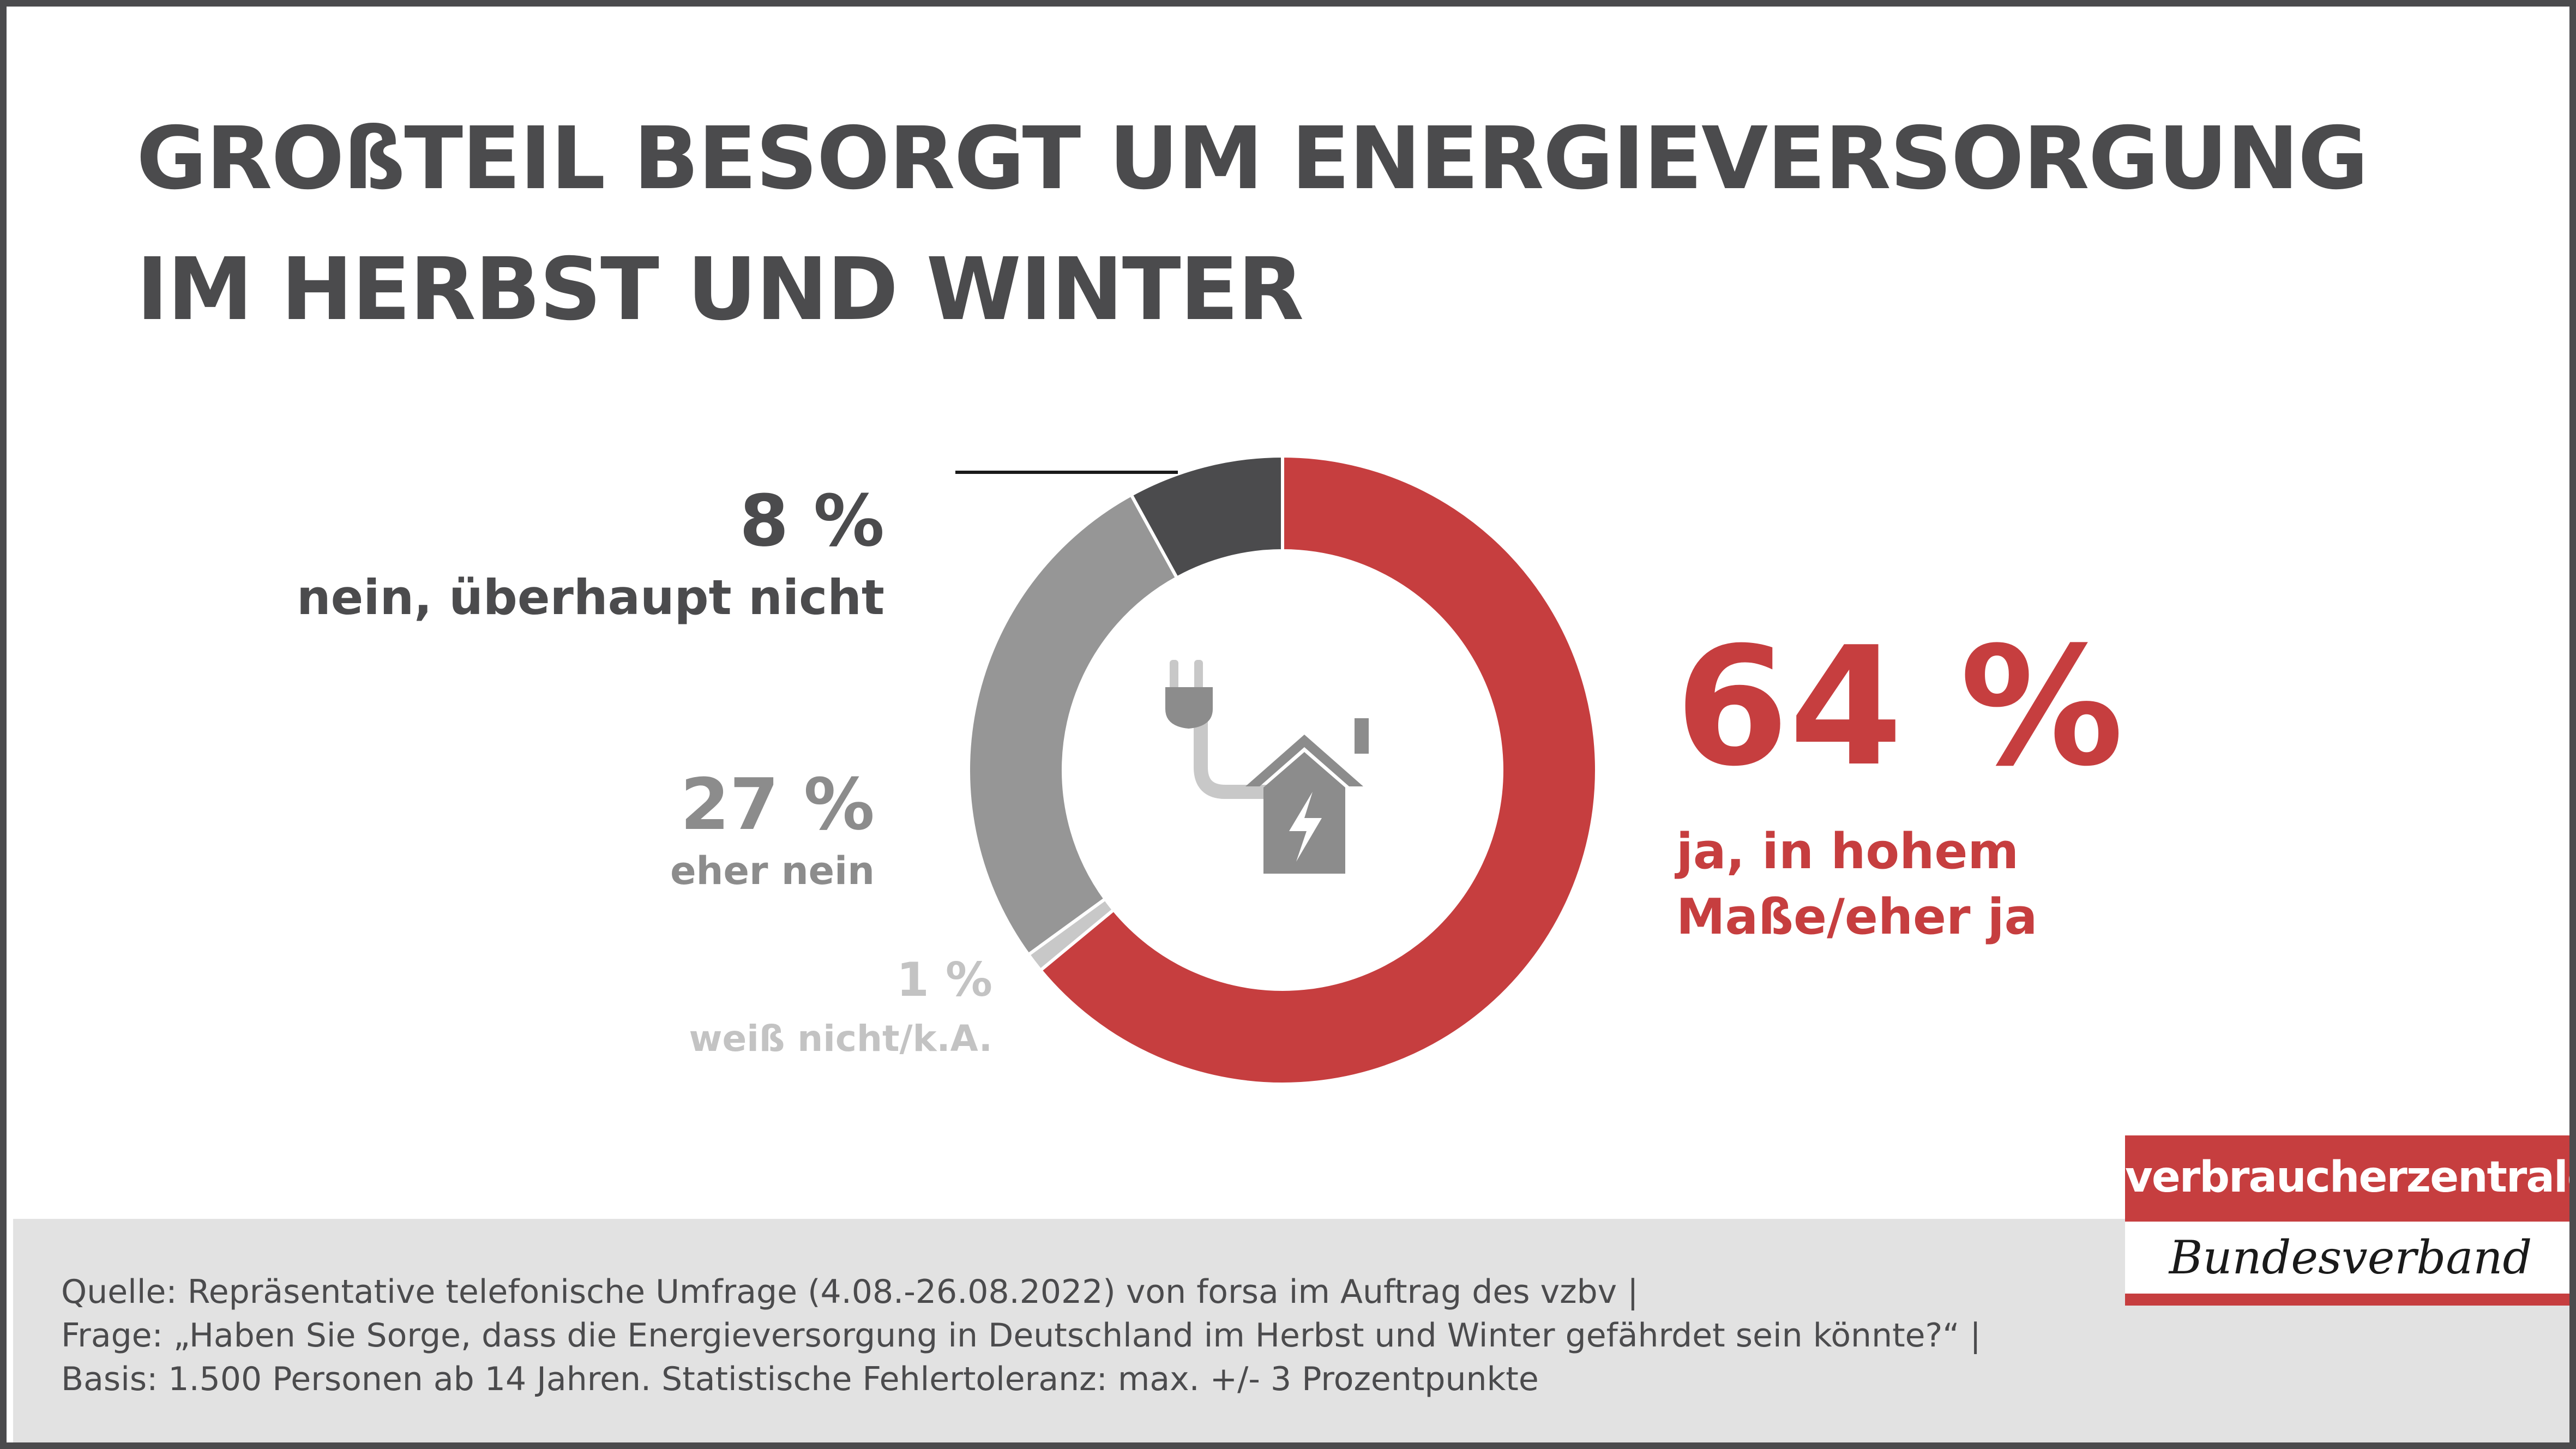 The image size is (2576, 1449). I want to click on dontknow-text-label: weiß nicht/k.A., so click(840, 1039).